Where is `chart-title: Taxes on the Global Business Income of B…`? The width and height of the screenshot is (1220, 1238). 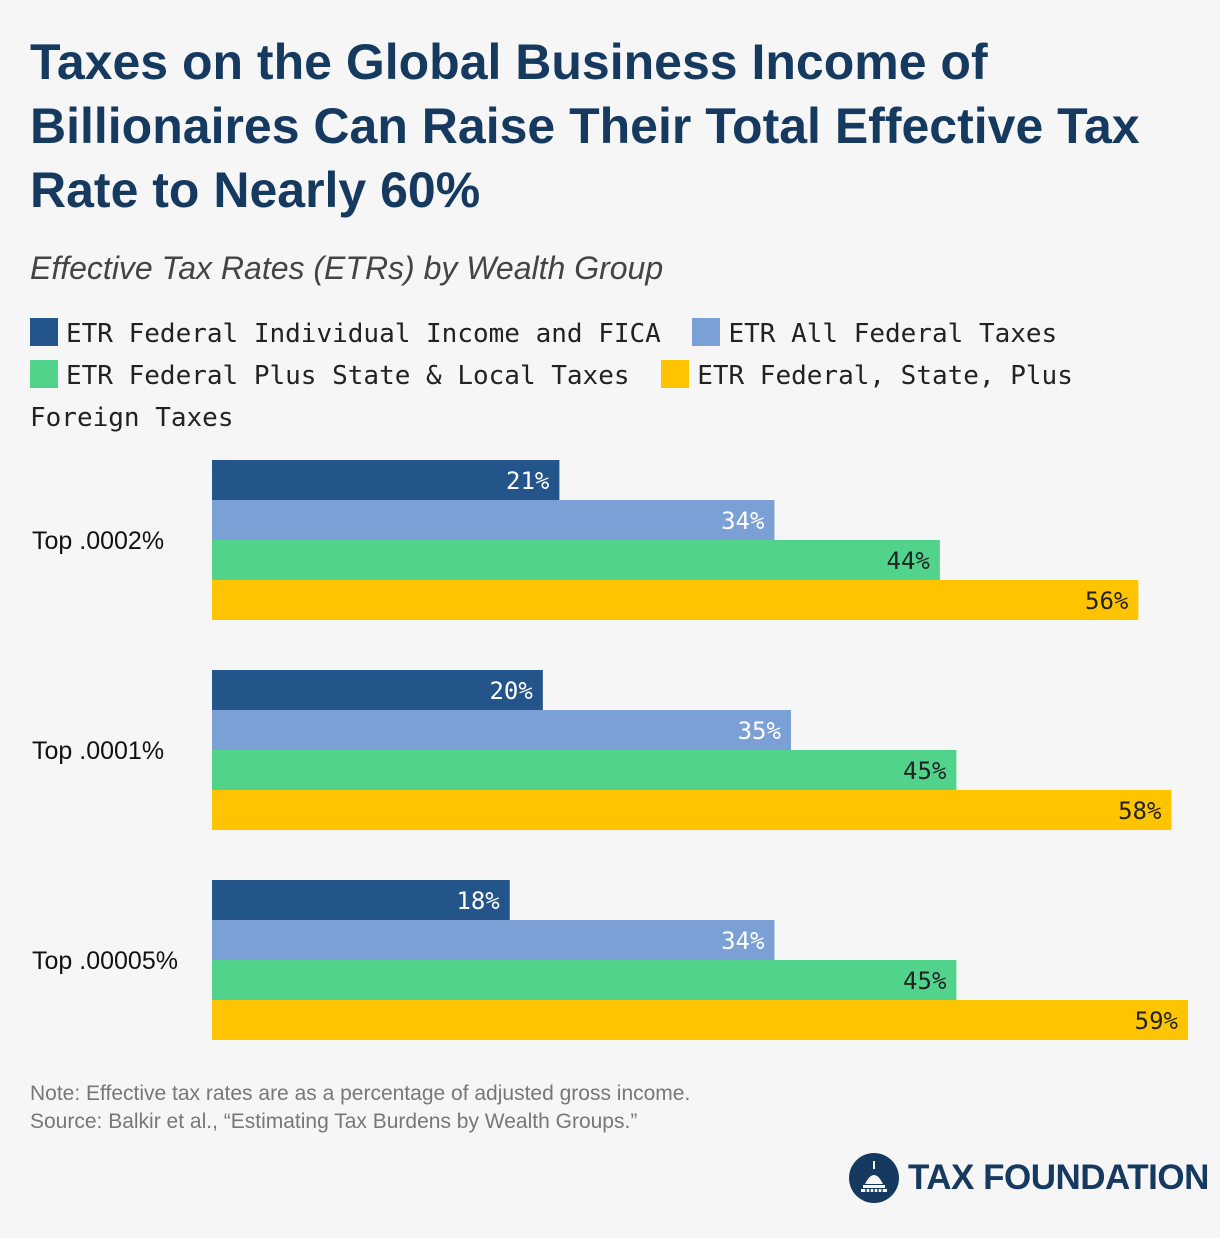
chart-title: Taxes on the Global Business Income of B… is located at coordinates (585, 126).